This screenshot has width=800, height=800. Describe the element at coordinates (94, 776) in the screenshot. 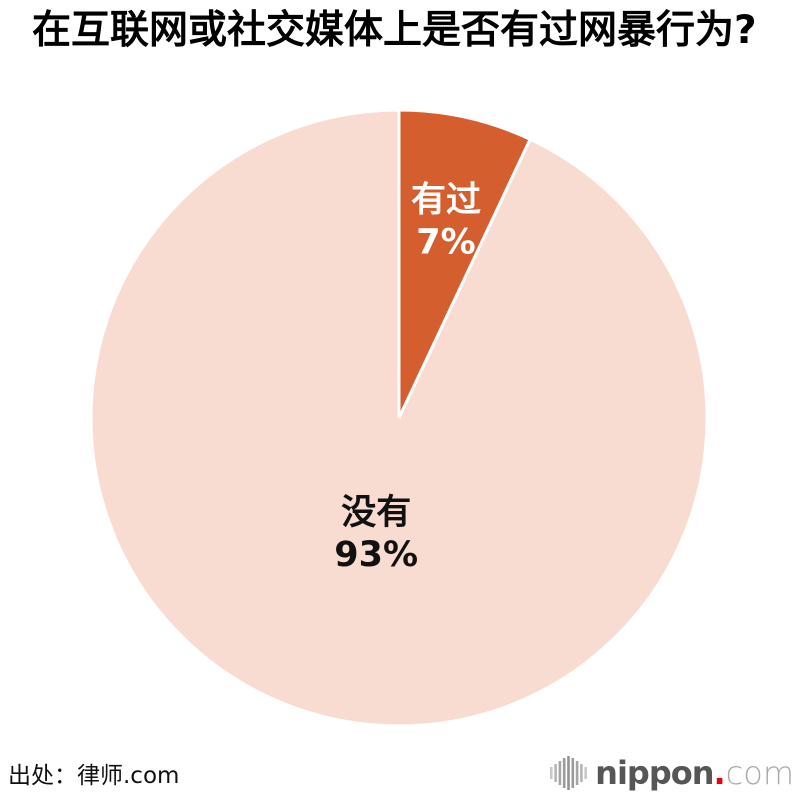

I see `source-text: 出处：律师.com` at that location.